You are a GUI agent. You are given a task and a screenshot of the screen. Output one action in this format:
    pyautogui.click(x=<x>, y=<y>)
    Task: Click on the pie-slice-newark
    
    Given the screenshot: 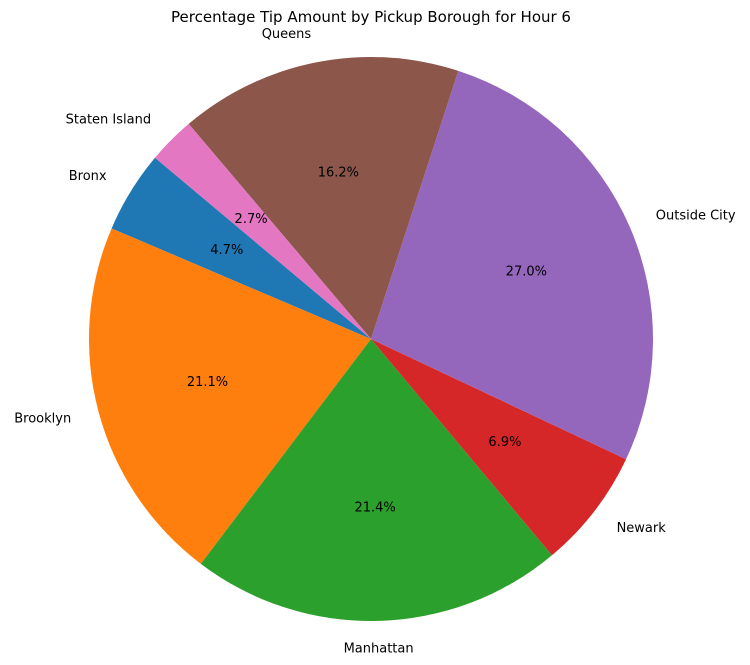 What is the action you would take?
    pyautogui.click(x=499, y=447)
    